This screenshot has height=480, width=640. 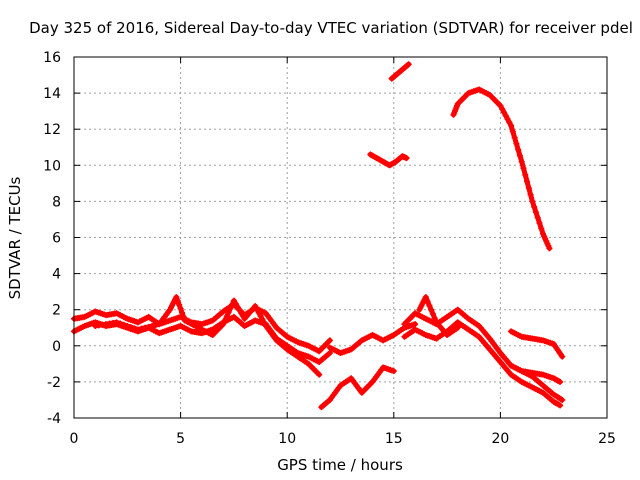 What do you see at coordinates (56, 202) in the screenshot?
I see `y-tick-label: 8` at bounding box center [56, 202].